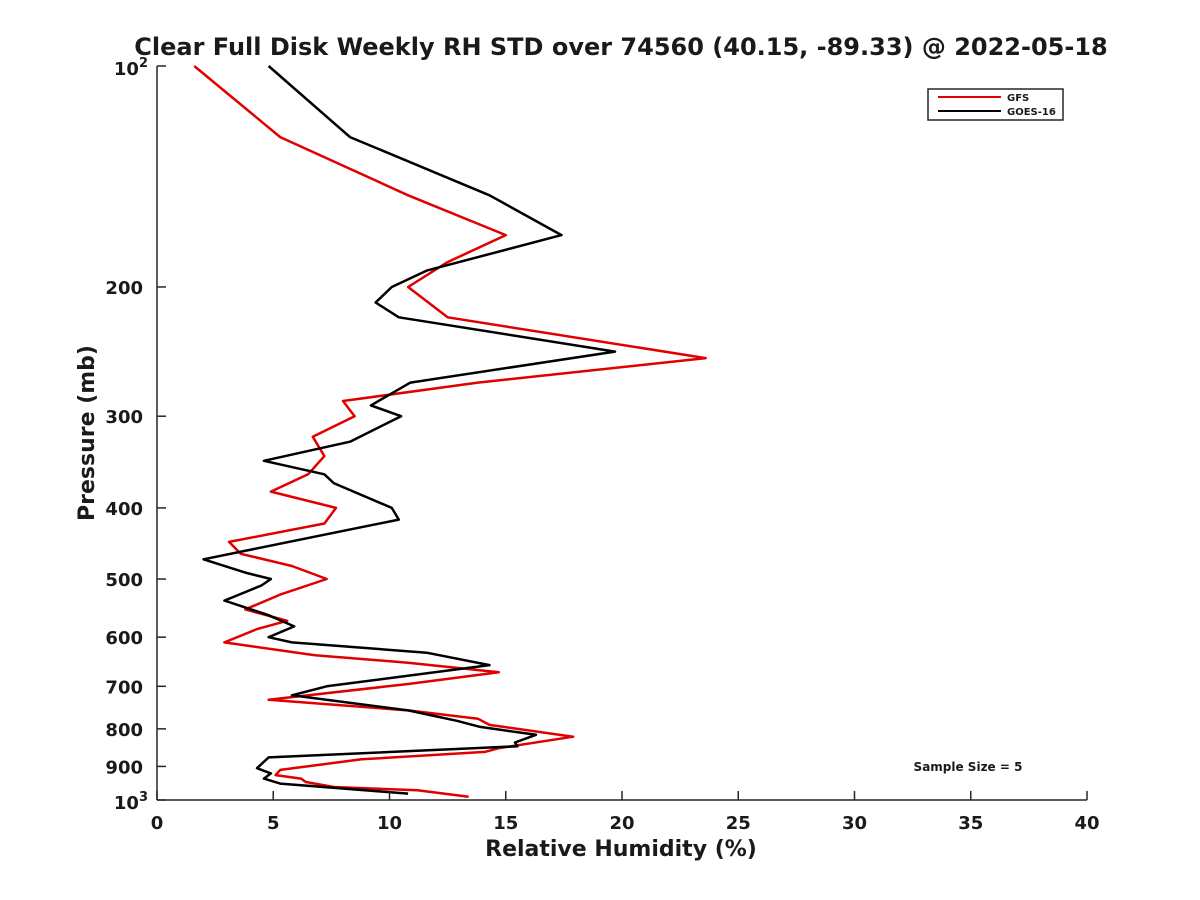 The image size is (1200, 900). I want to click on y-ticks: 10² 200 300 400 500 600 700 800 900 10³, so click(135, 435).